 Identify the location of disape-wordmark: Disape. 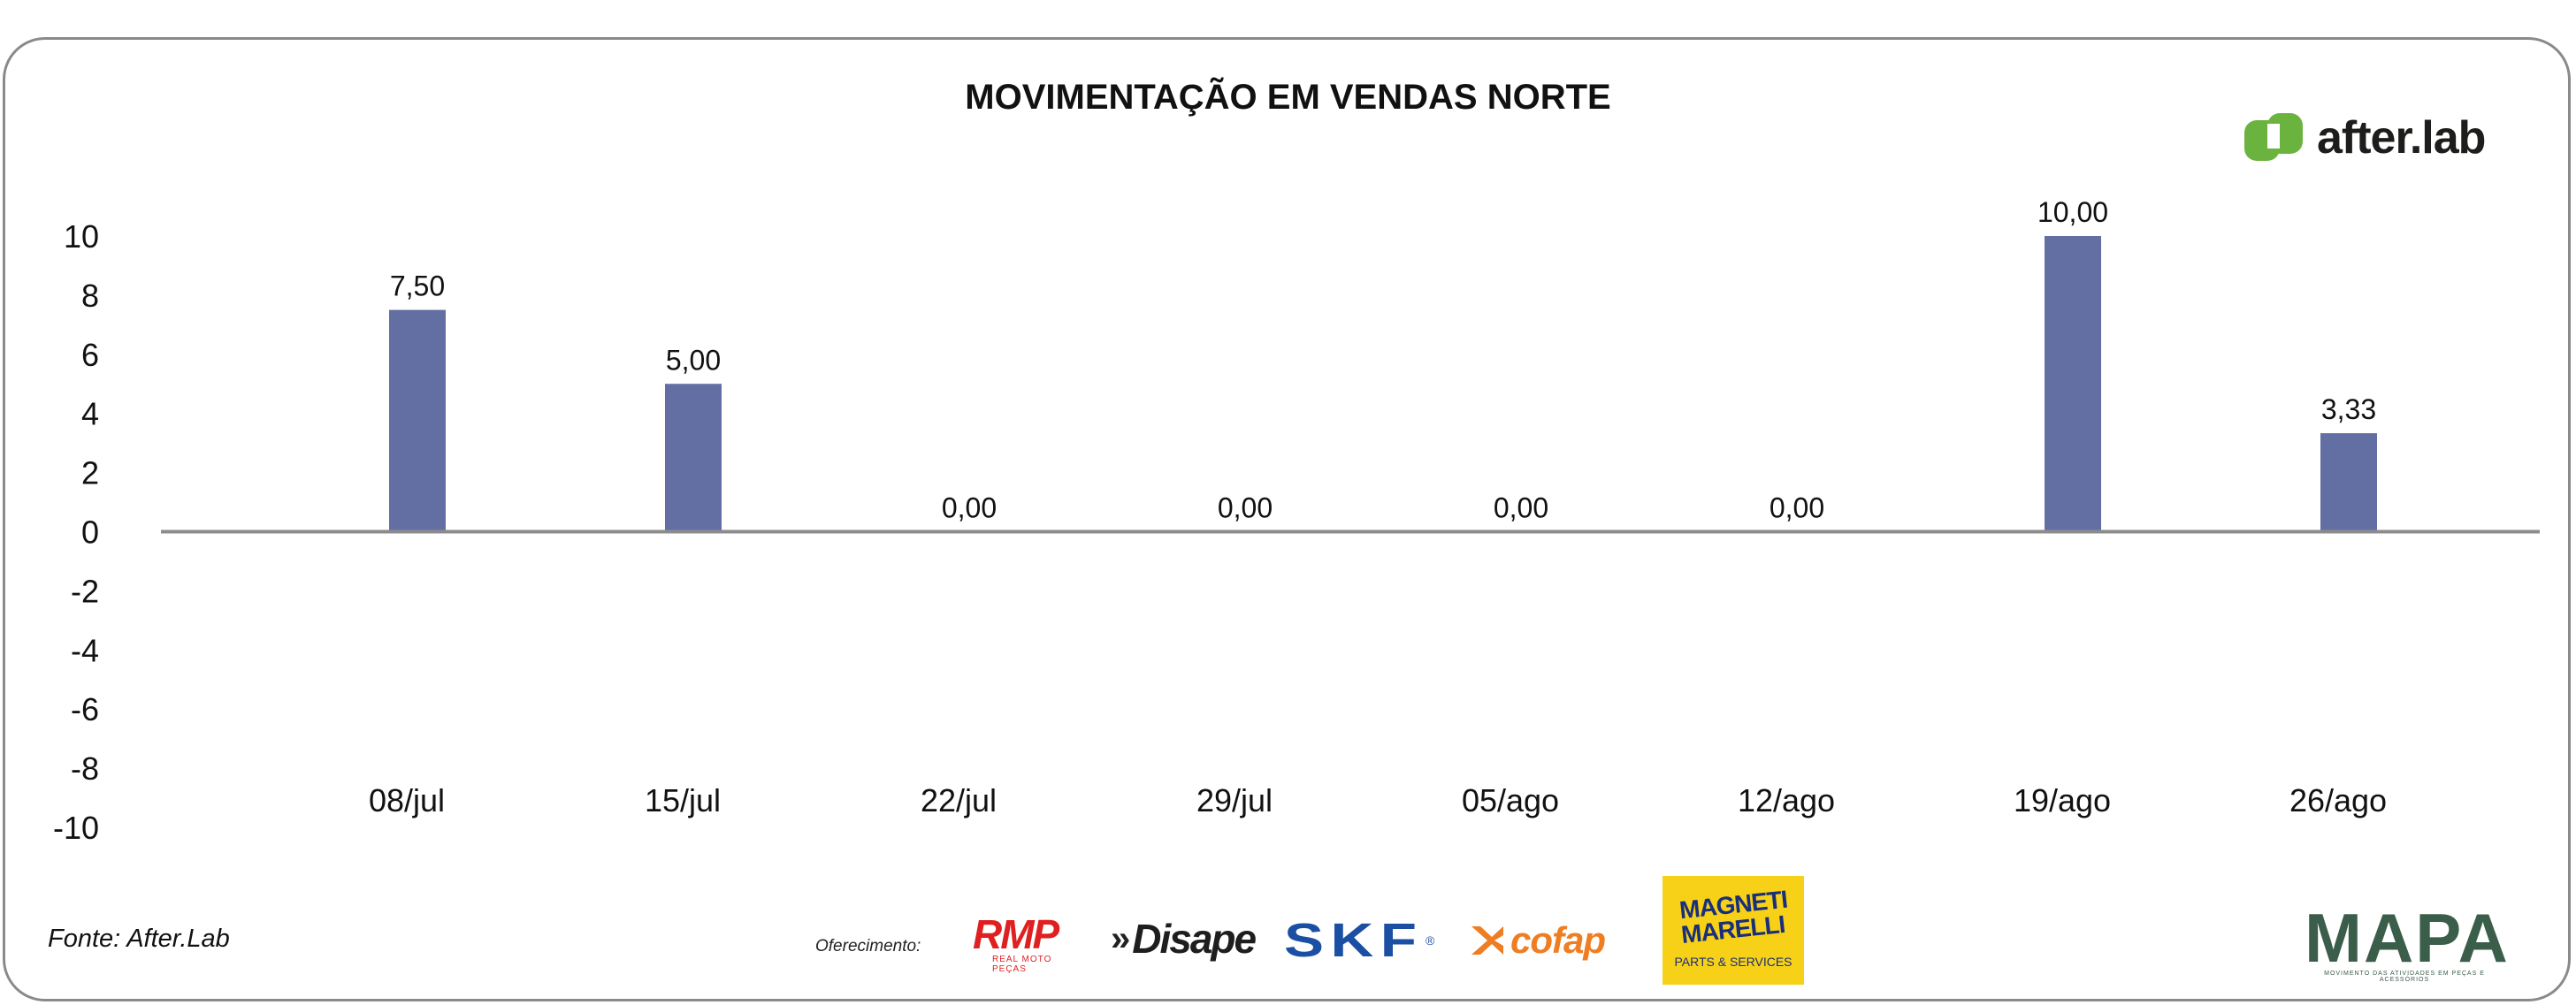
(1194, 939).